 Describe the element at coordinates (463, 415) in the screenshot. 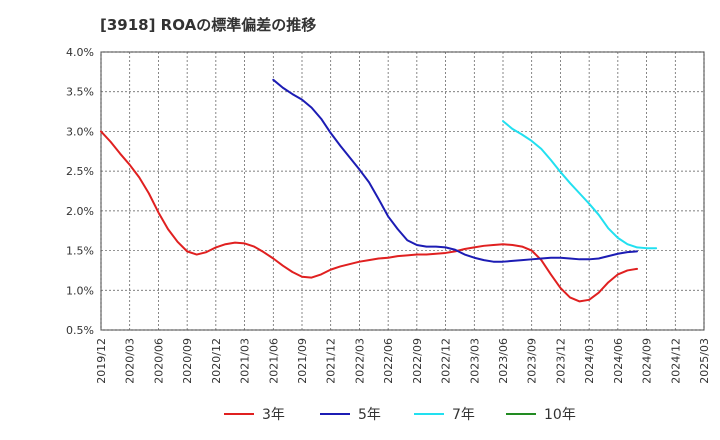

I see `legend-label-2: 7年` at that location.